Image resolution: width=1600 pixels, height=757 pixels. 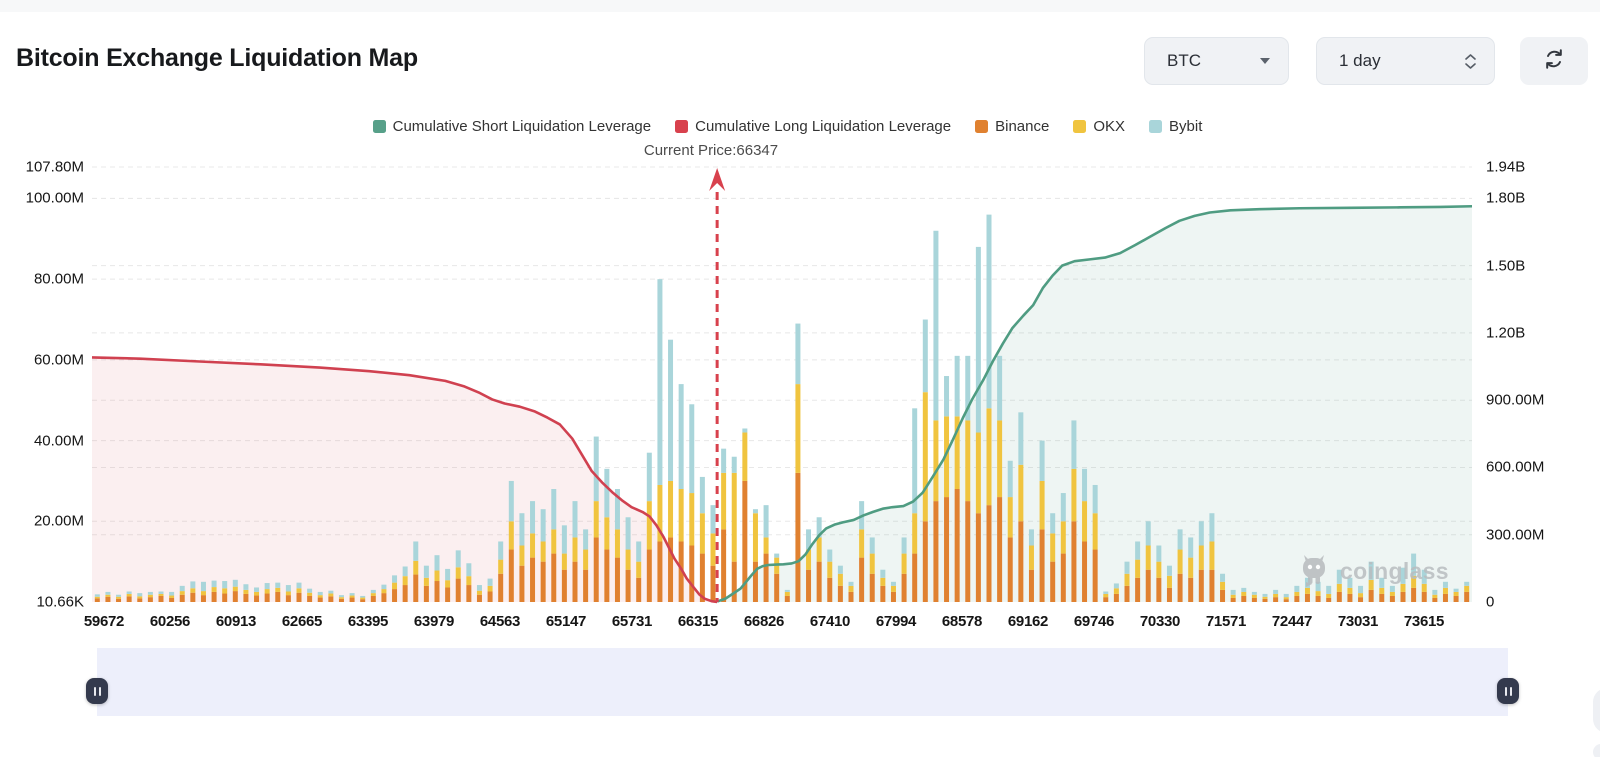 What do you see at coordinates (764, 621) in the screenshot?
I see `x-axis-tick: 66826` at bounding box center [764, 621].